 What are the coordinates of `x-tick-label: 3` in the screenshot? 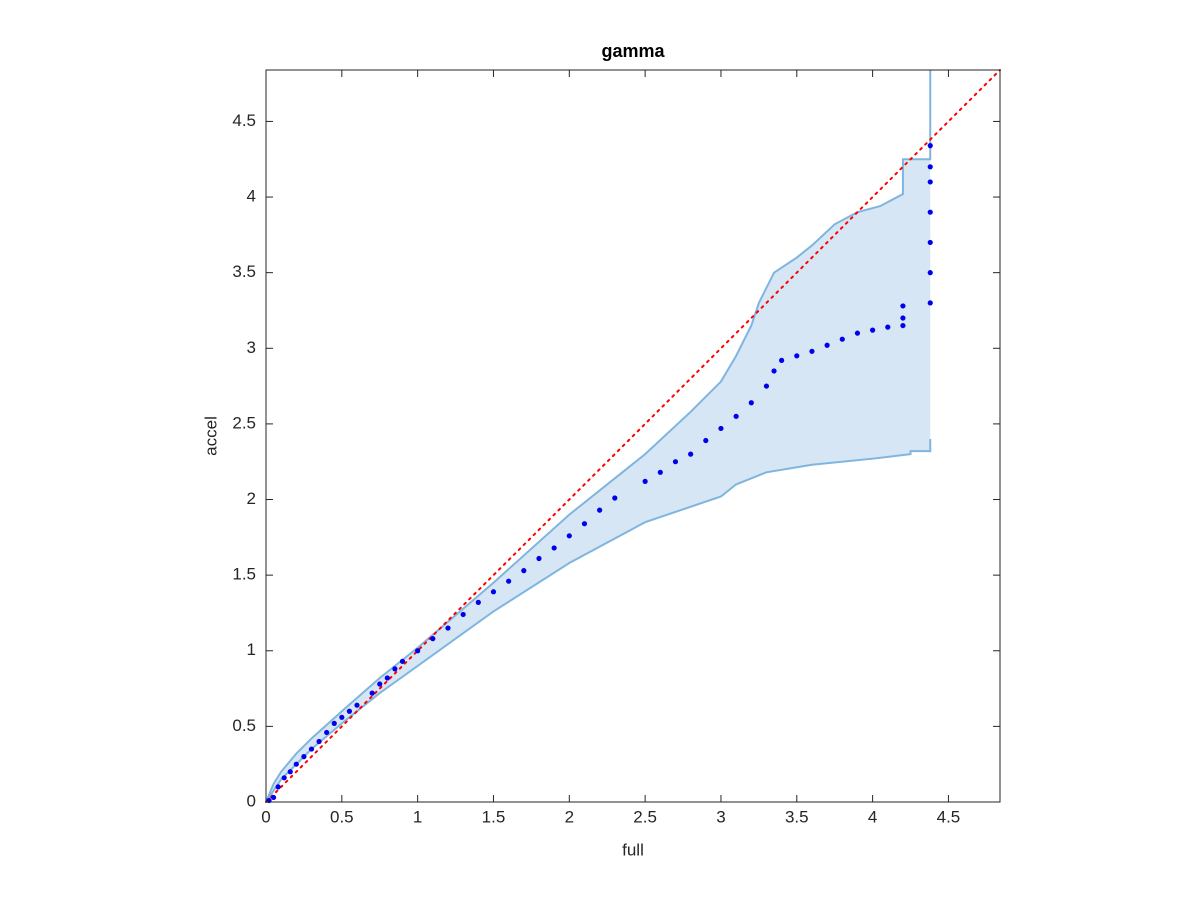 It's located at (720, 816).